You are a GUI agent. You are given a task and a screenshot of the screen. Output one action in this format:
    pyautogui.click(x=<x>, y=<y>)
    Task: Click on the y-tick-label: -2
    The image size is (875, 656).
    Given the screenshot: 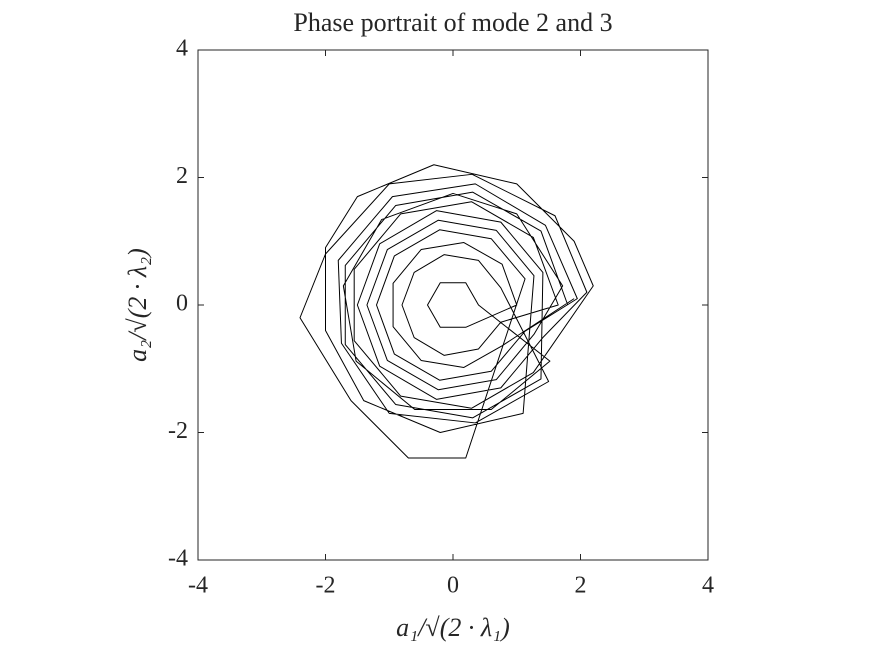 What is the action you would take?
    pyautogui.click(x=178, y=431)
    